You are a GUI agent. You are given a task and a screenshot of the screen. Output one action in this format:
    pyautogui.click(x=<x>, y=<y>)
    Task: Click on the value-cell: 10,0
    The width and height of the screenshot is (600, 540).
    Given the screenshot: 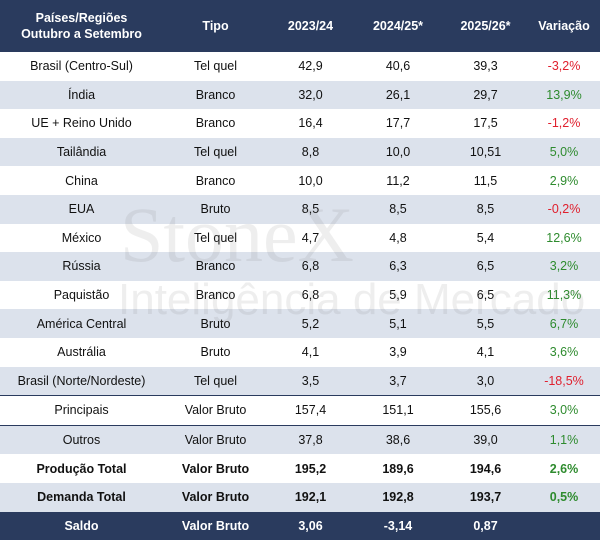 What is the action you would take?
    pyautogui.click(x=310, y=180)
    